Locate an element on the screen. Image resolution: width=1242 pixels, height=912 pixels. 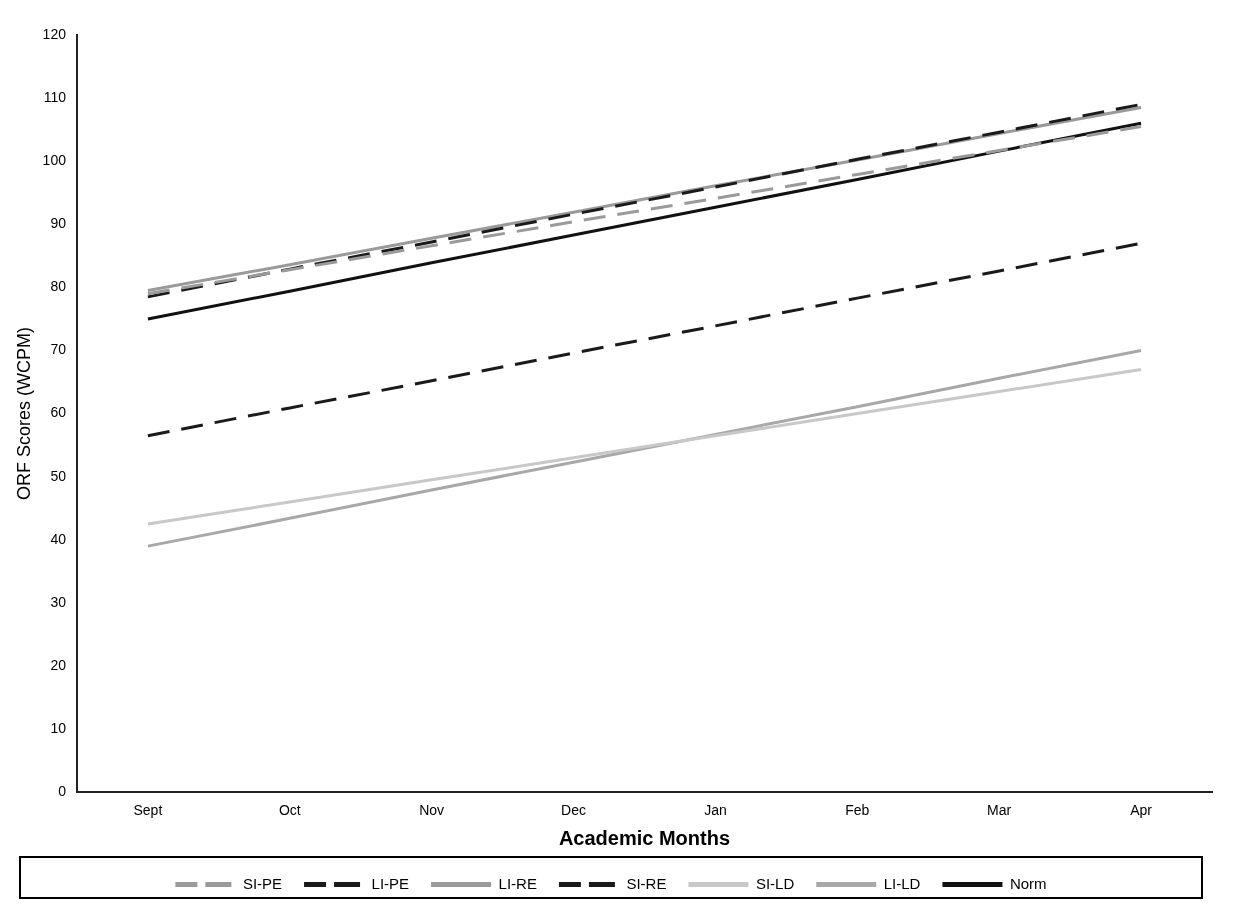
x-axis-title: Academic Months is located at coordinates (644, 837).